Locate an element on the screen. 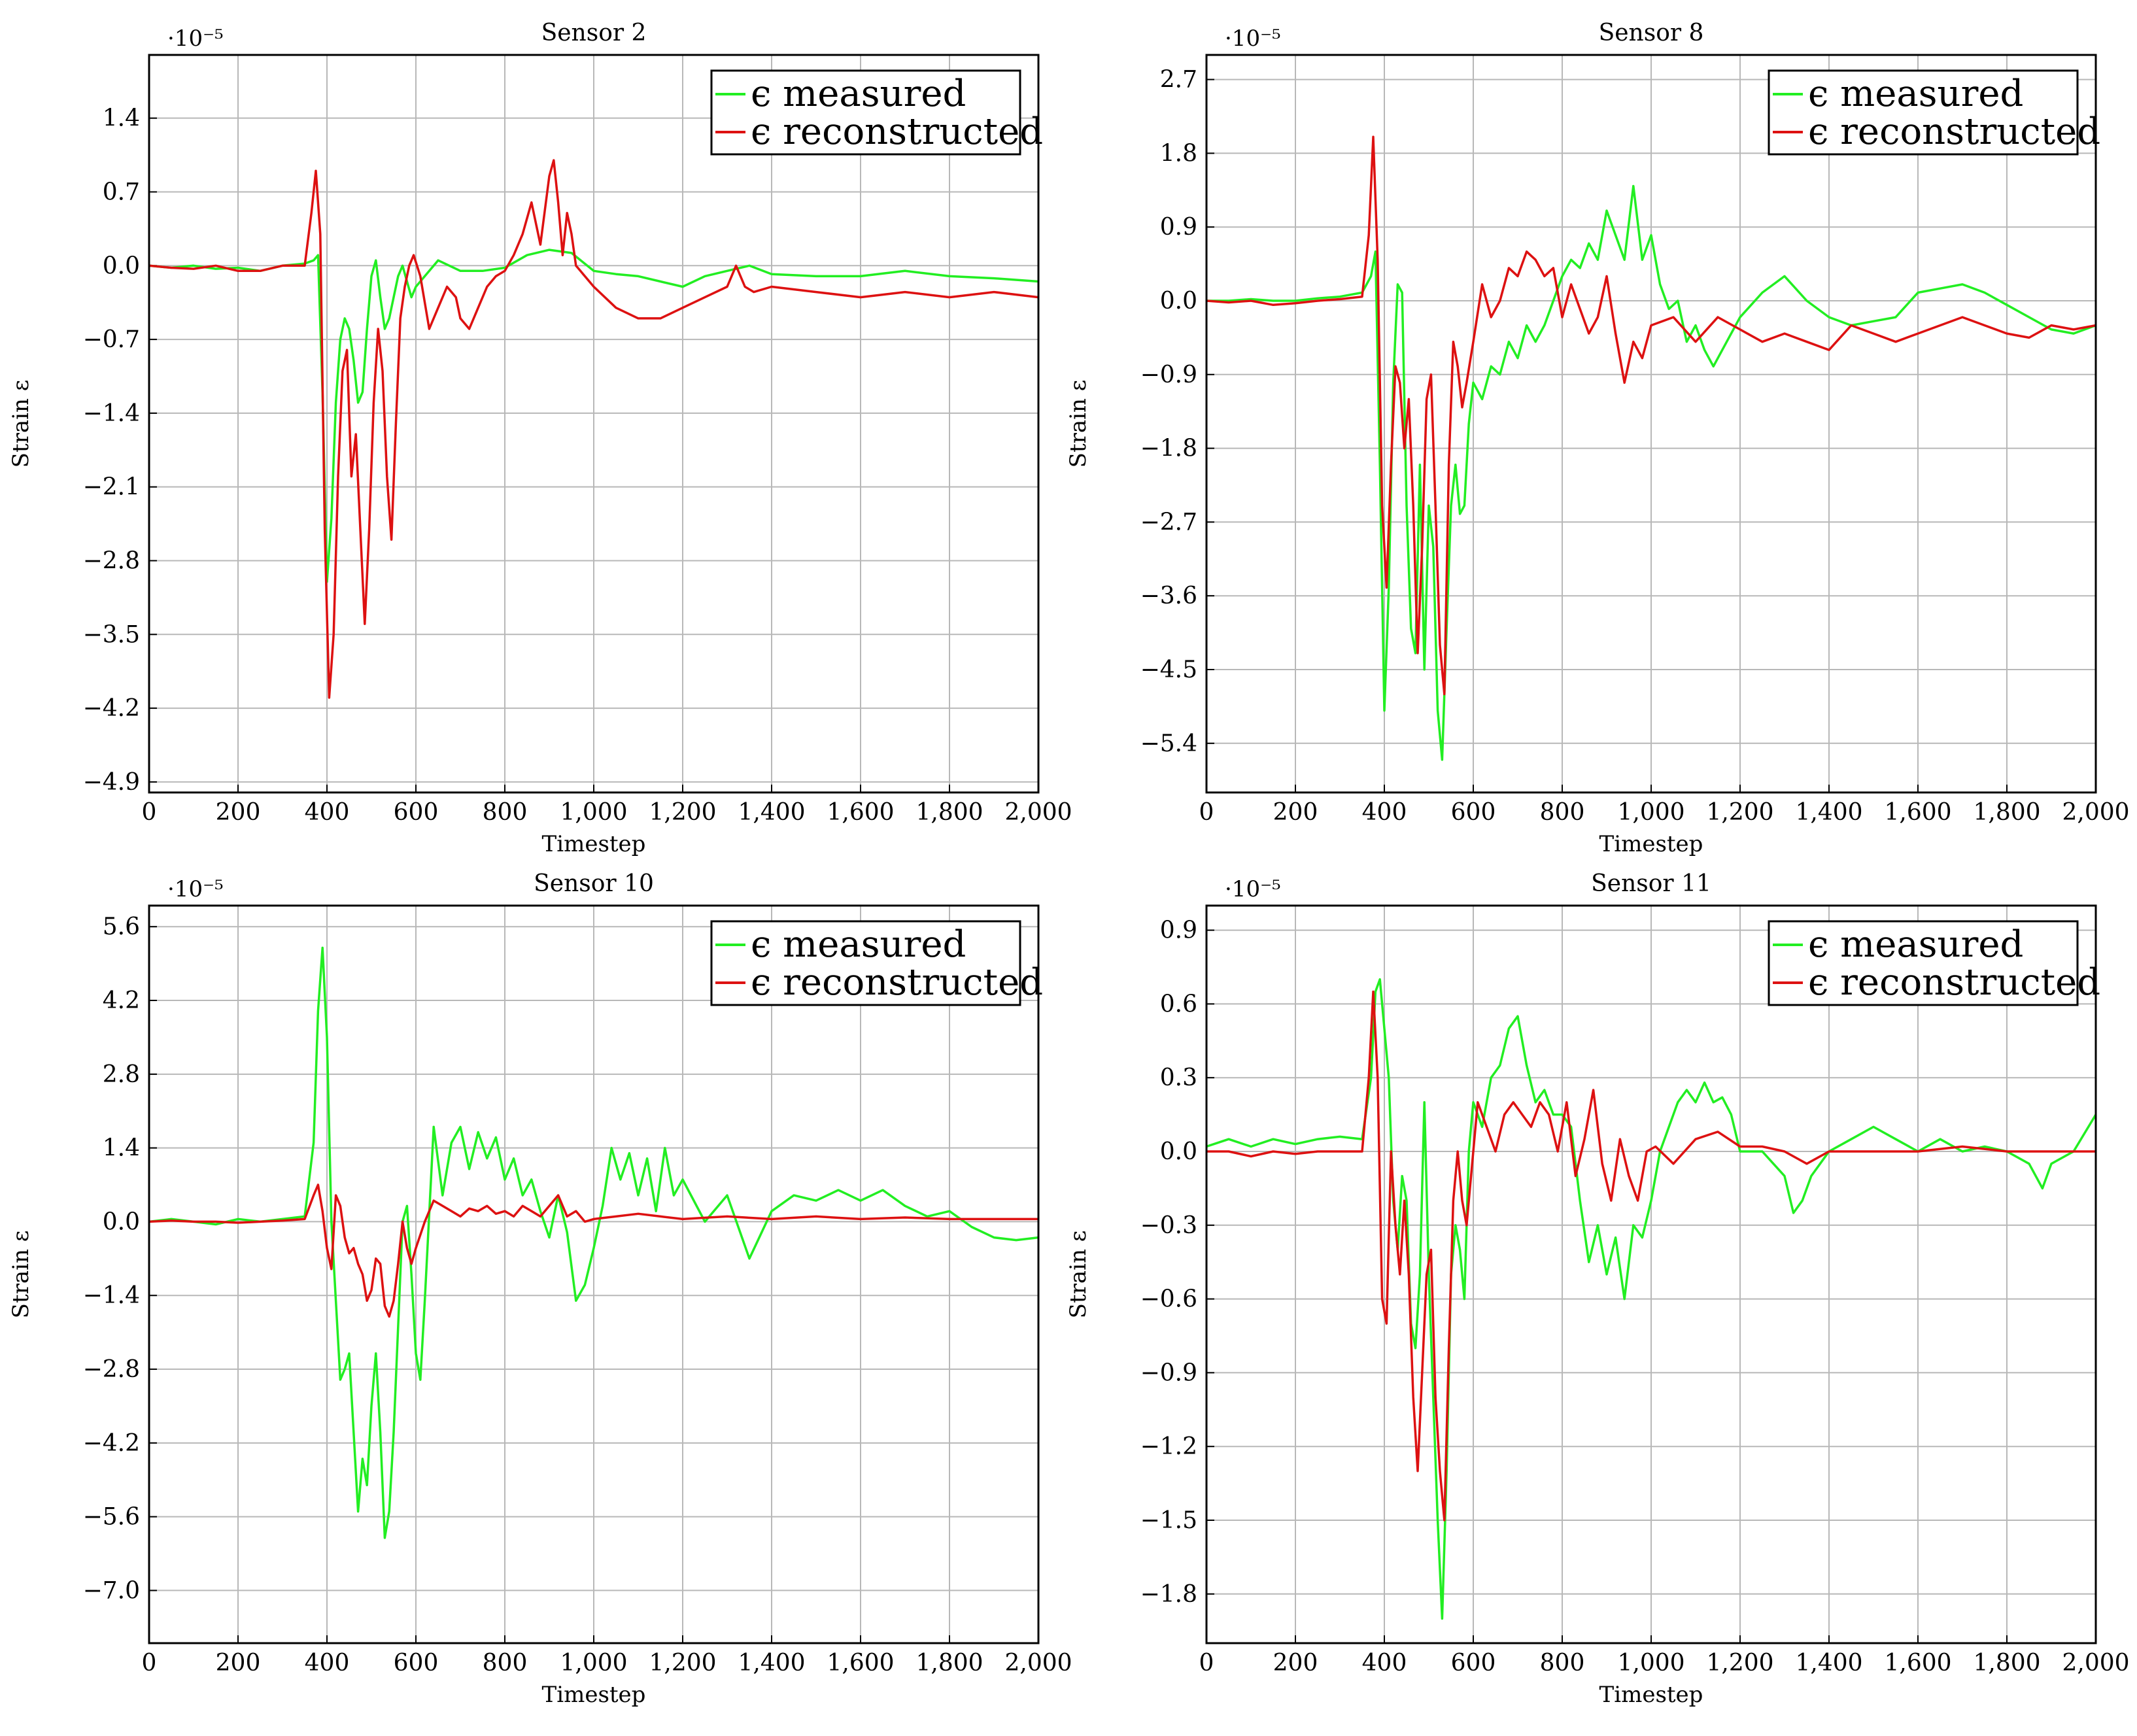  y-tick-label: 0.6 is located at coordinates (1178, 1004).